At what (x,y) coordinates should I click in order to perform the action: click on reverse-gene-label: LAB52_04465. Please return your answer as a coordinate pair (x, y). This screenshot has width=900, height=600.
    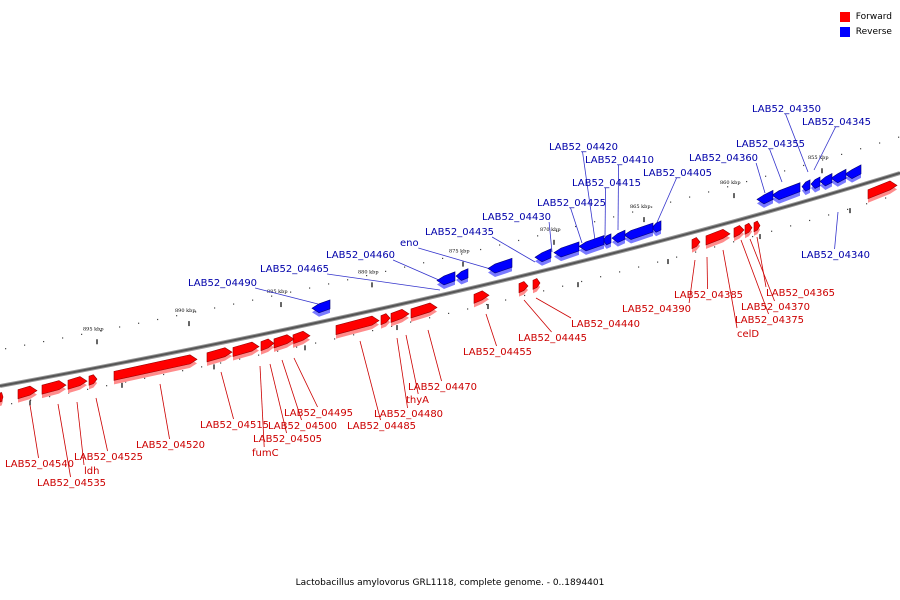
    Looking at the image, I should click on (294, 269).